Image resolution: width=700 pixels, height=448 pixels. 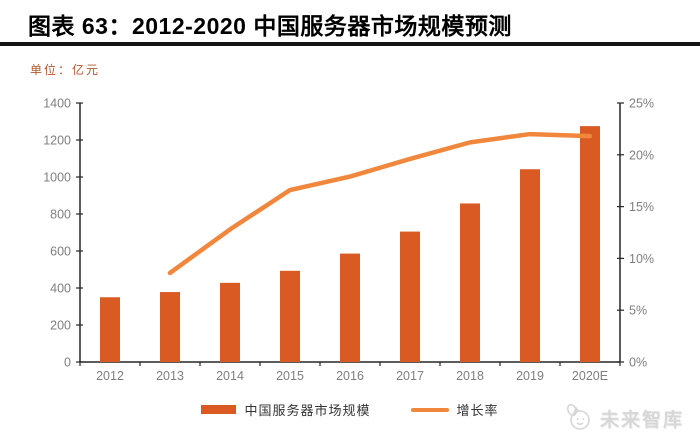 I want to click on legend-item-market-size: 中国服务器市场规模, so click(x=285, y=409).